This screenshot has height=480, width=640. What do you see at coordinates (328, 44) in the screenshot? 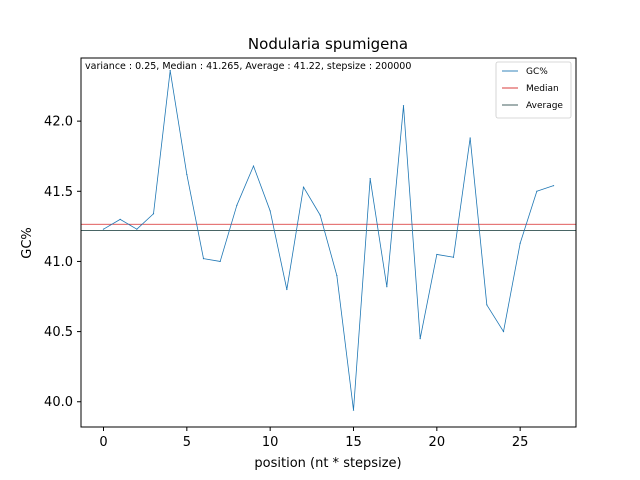
I see `chart-title: Nodularia spumigena` at bounding box center [328, 44].